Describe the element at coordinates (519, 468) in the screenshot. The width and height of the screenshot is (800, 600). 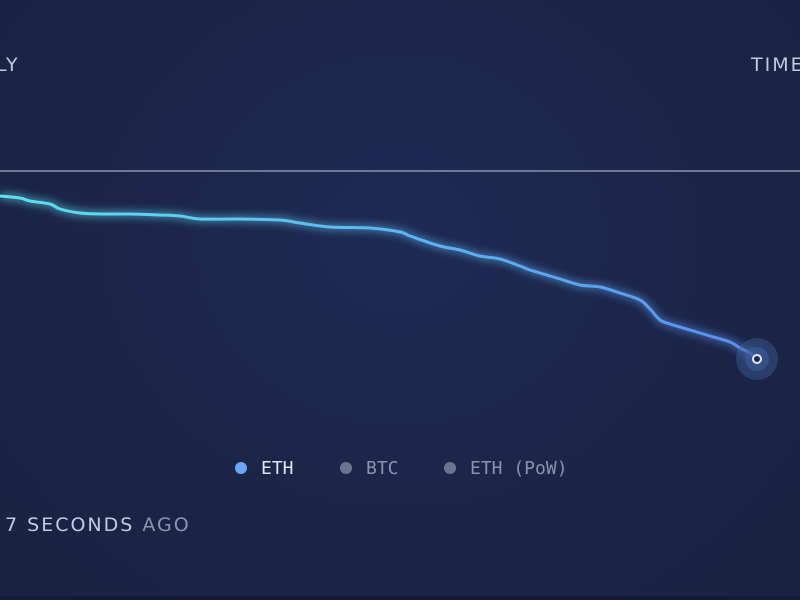
I see `legend-label-eth-pow: ETH (PoW)` at that location.